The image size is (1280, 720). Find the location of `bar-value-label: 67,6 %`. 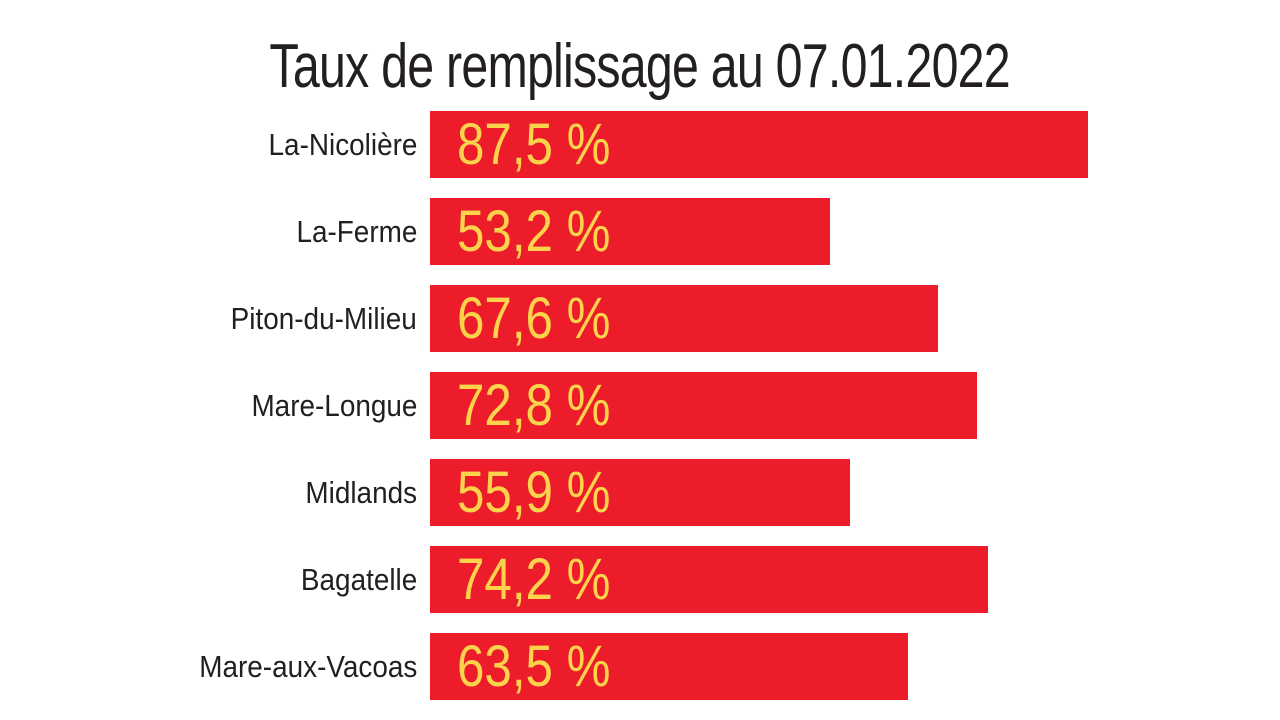

bar-value-label: 67,6 % is located at coordinates (534, 318).